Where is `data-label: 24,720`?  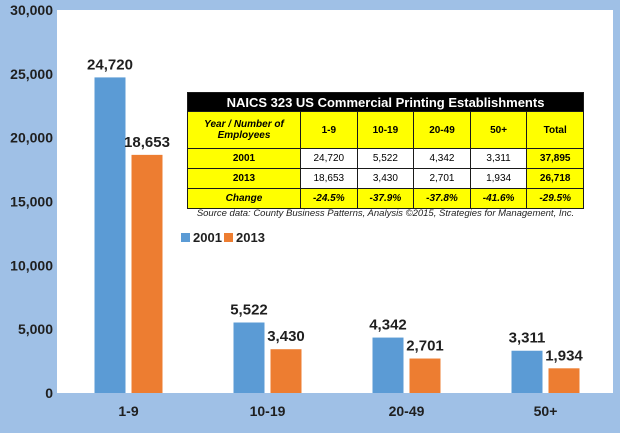
data-label: 24,720 is located at coordinates (110, 64).